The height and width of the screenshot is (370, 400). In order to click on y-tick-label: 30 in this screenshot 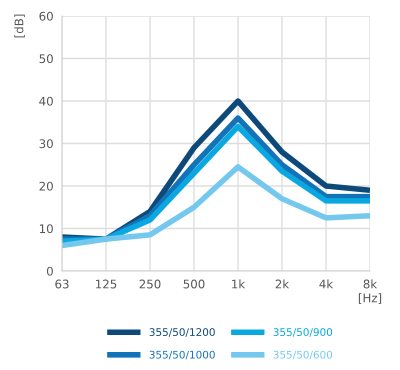, I will do `click(46, 143)`.